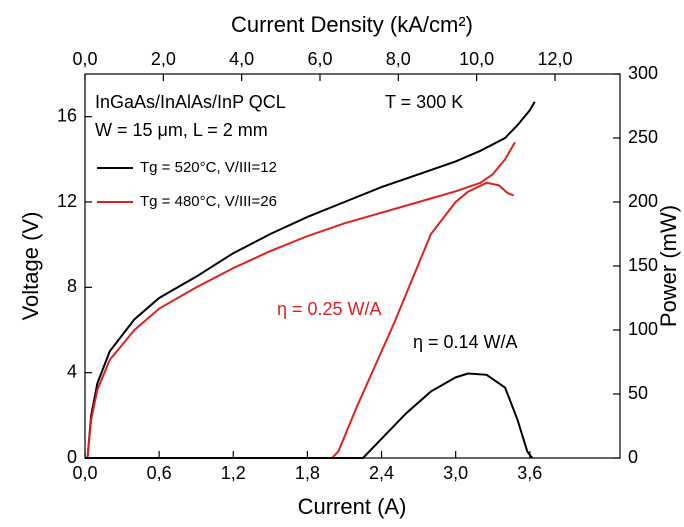  I want to click on y2-tick-label: 250, so click(643, 137).